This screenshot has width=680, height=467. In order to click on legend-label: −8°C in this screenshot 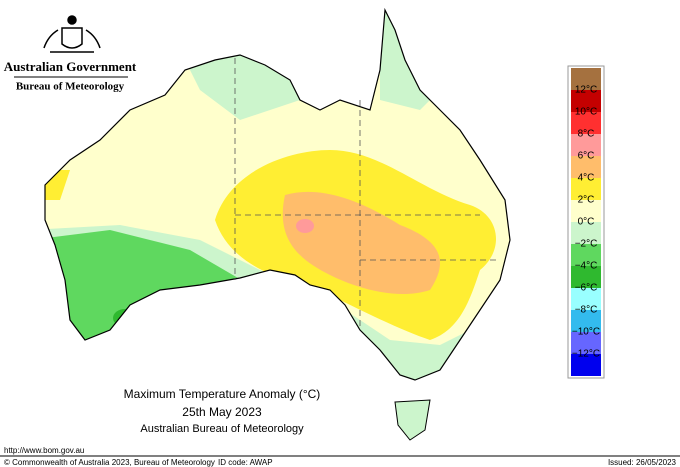, I will do `click(586, 310)`.